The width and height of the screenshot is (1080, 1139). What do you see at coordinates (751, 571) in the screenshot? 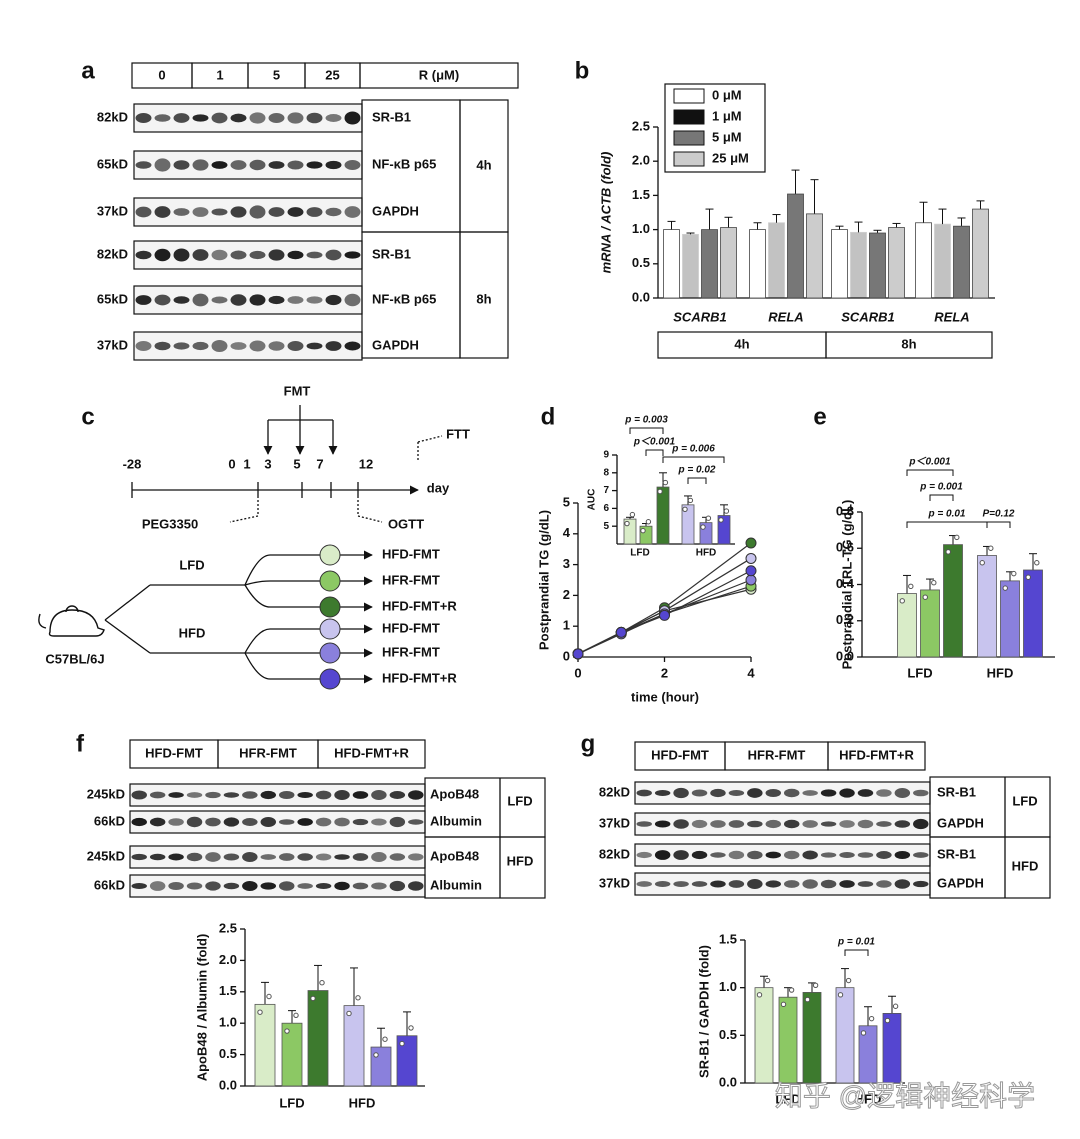
I see `point` at bounding box center [751, 571].